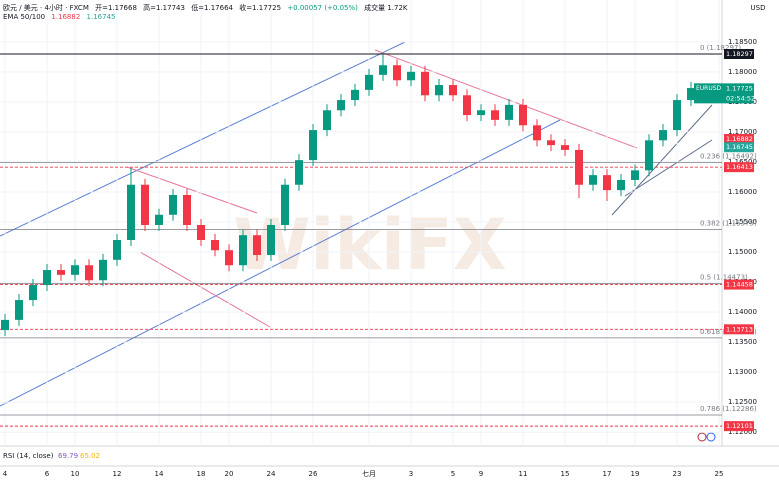  What do you see at coordinates (742, 72) in the screenshot?
I see `y-tick-label: 1.18000` at bounding box center [742, 72].